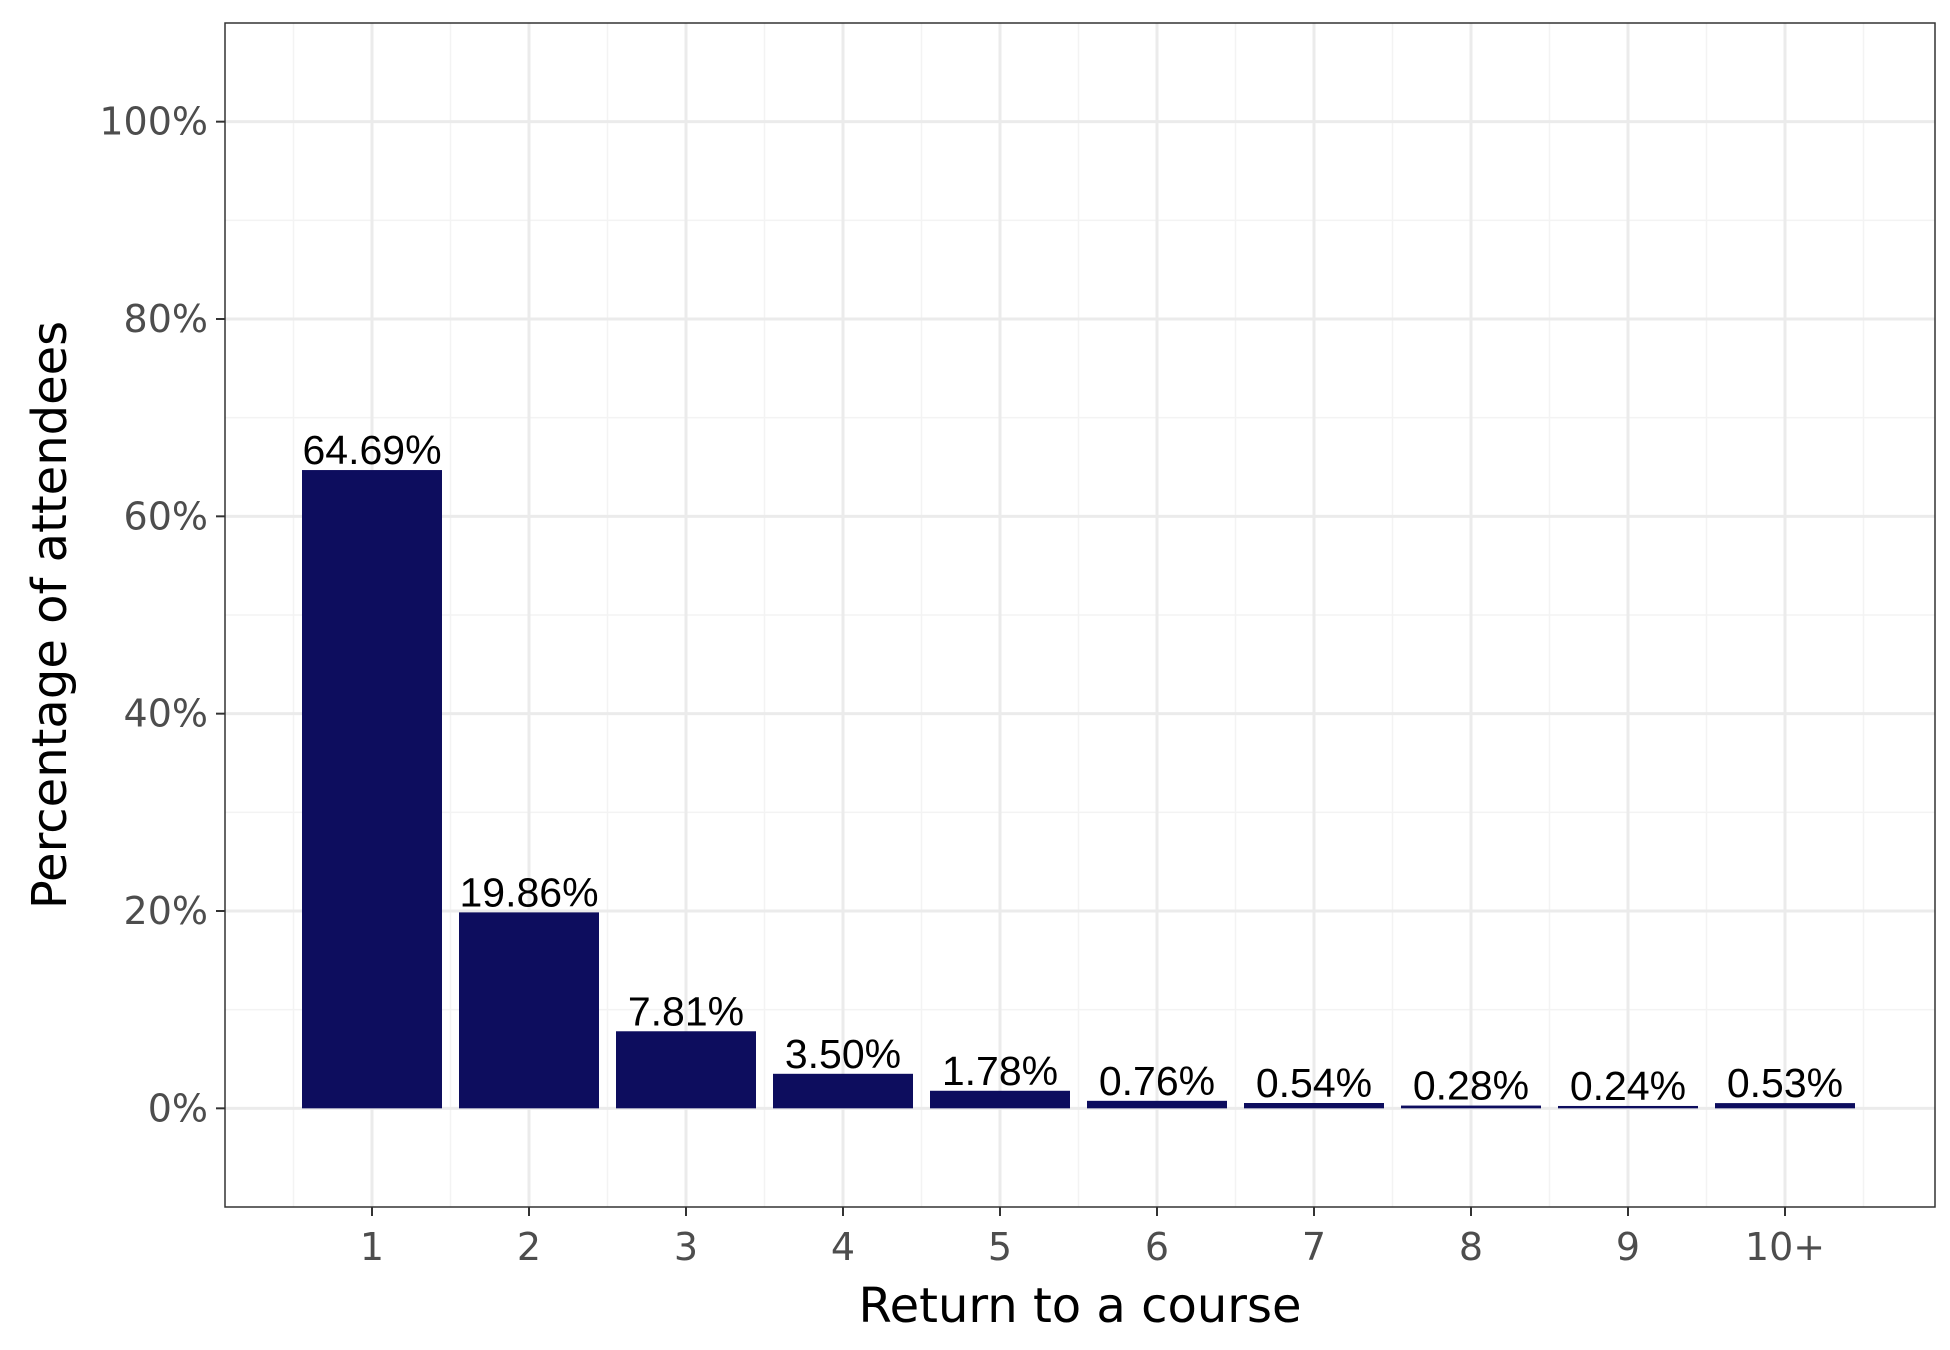  Describe the element at coordinates (1000, 1247) in the screenshot. I see `x-tick-label: 5` at that location.